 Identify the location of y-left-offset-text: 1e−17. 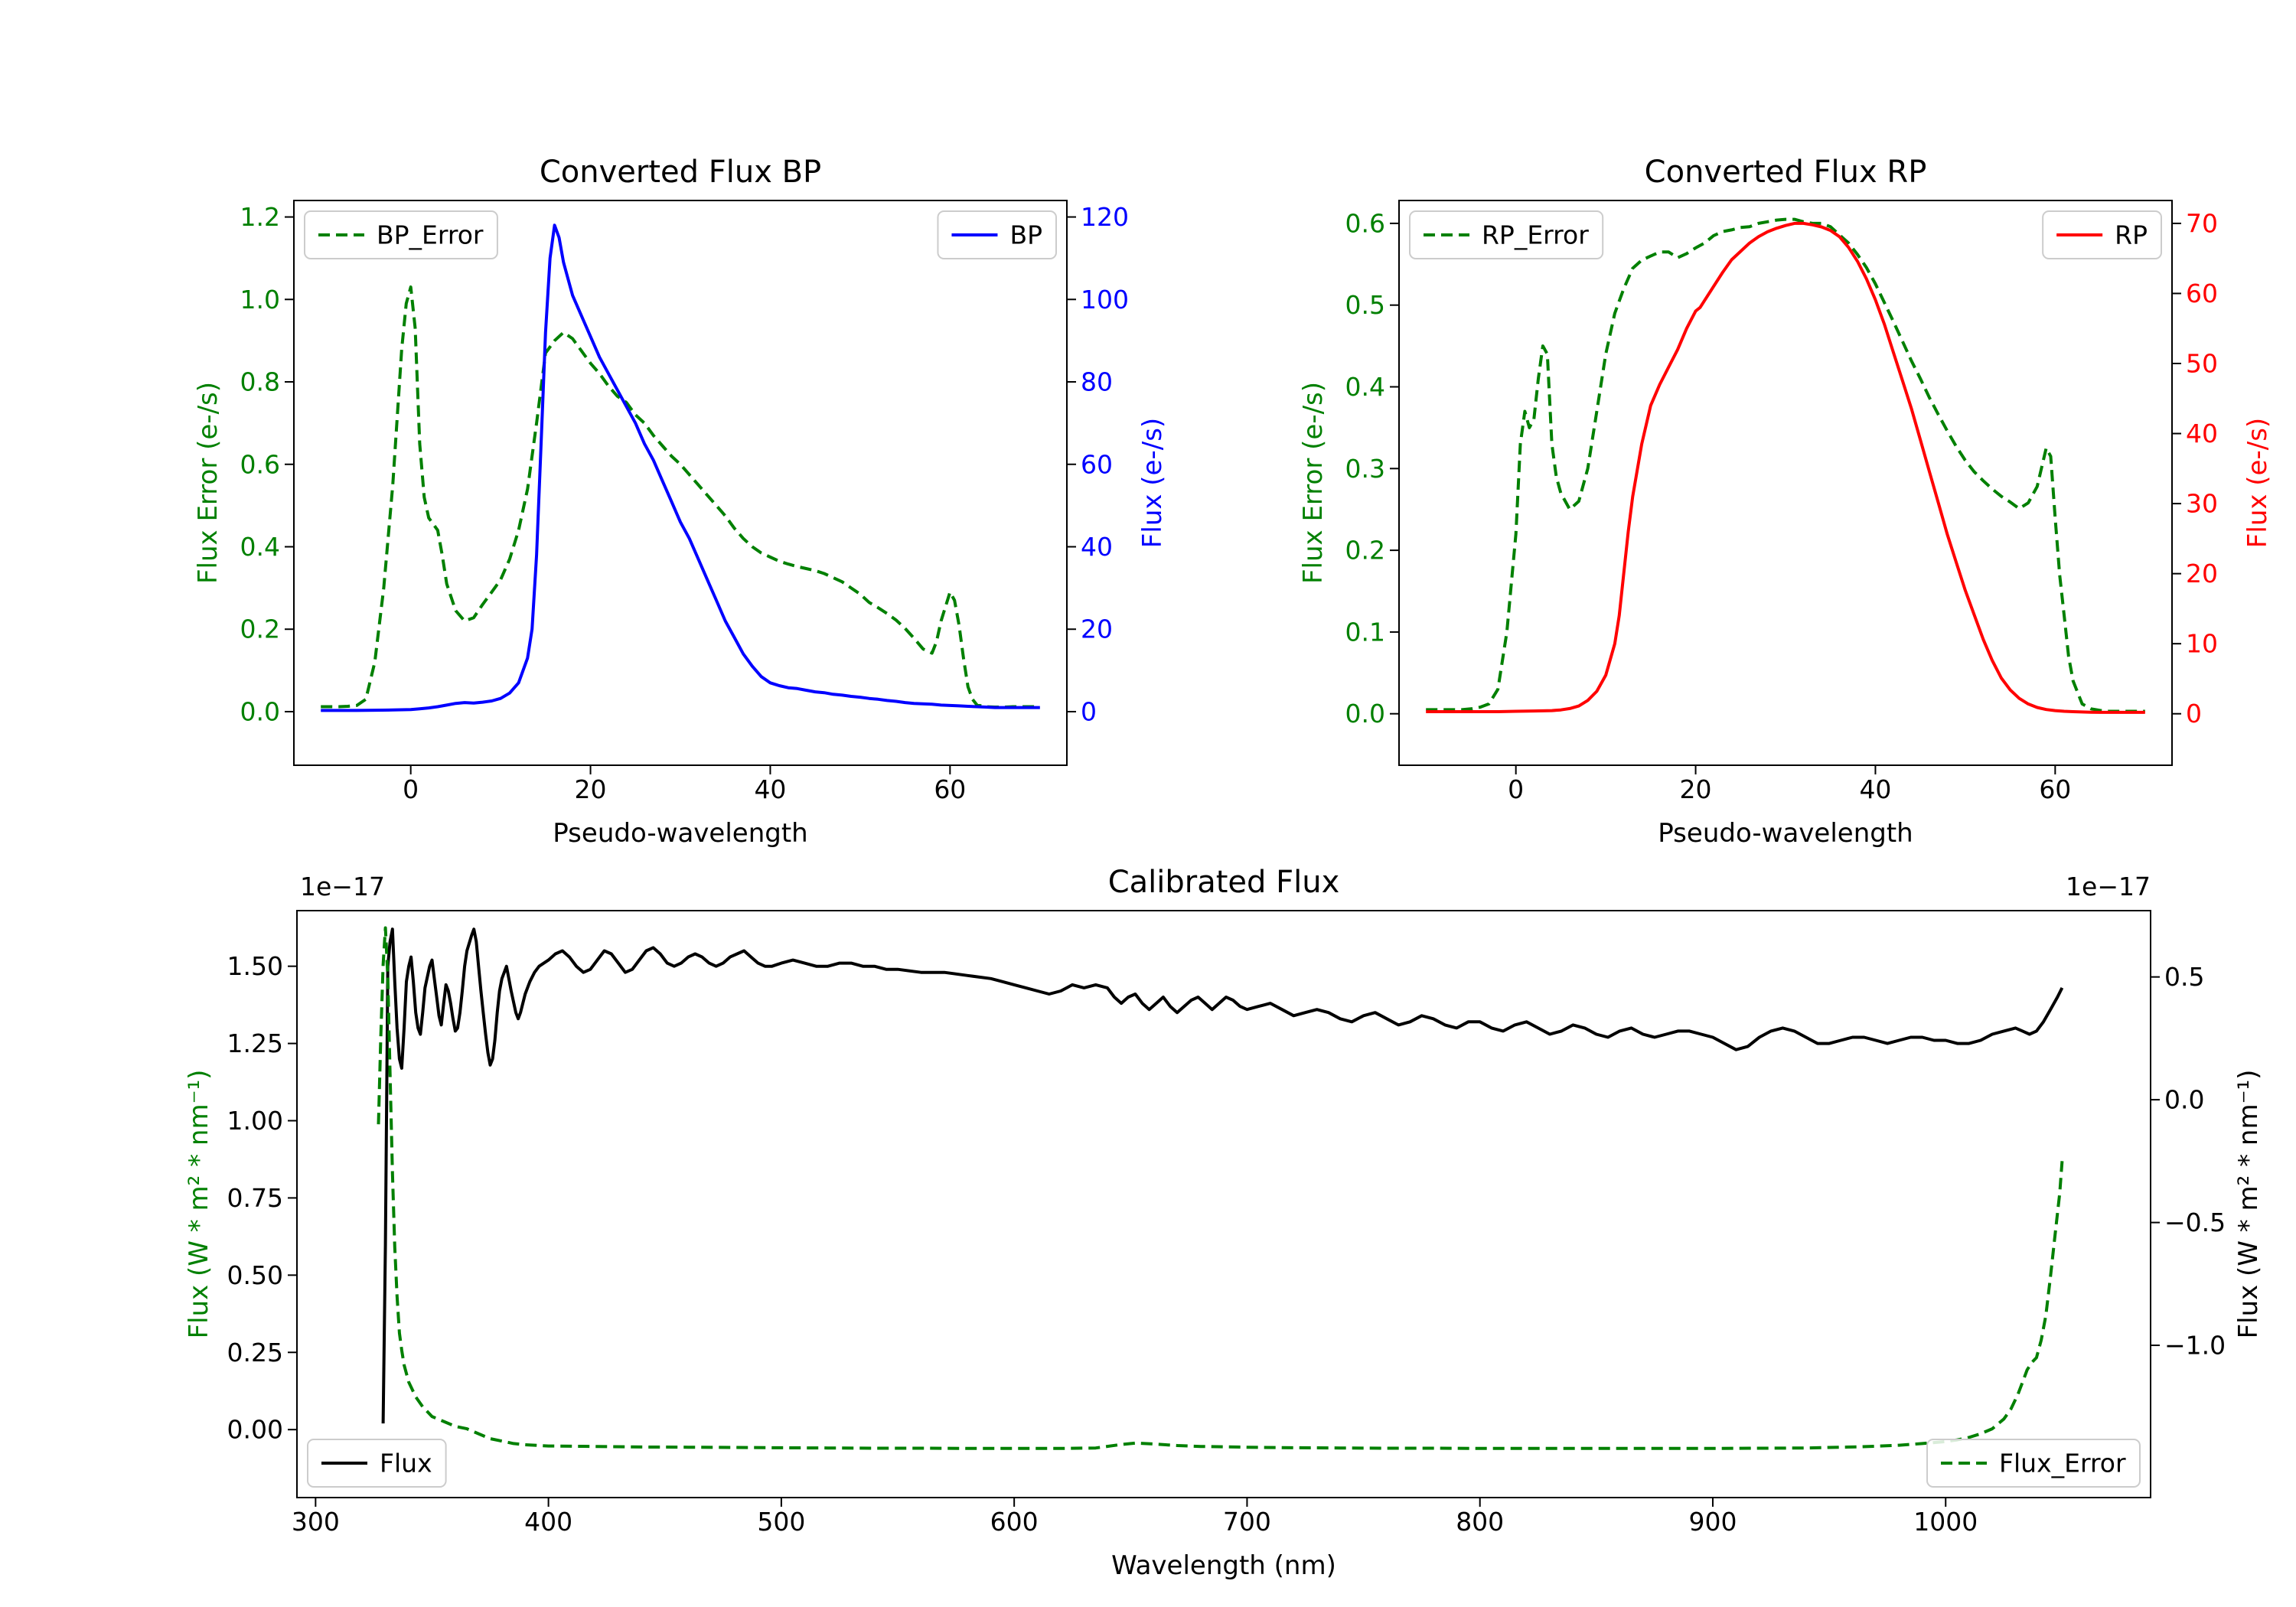
(342, 887).